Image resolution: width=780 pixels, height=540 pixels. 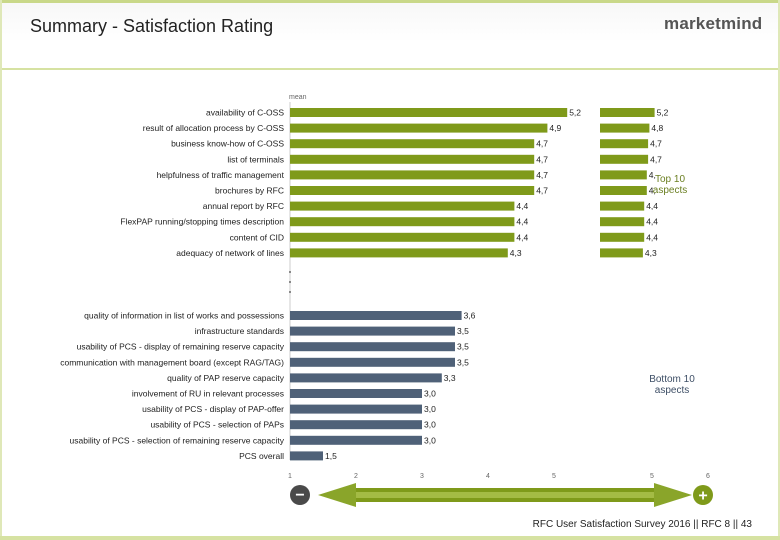 I want to click on header-top-rule, so click(x=390, y=1).